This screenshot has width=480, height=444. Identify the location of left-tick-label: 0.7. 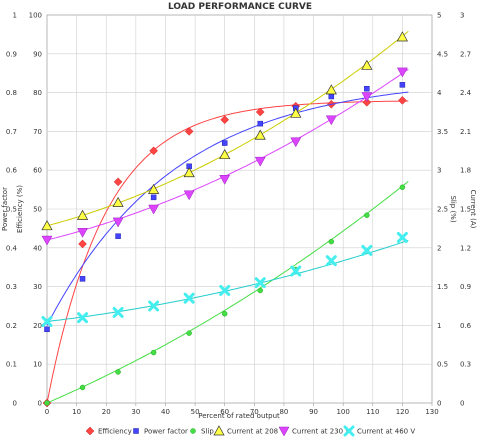
(11, 132).